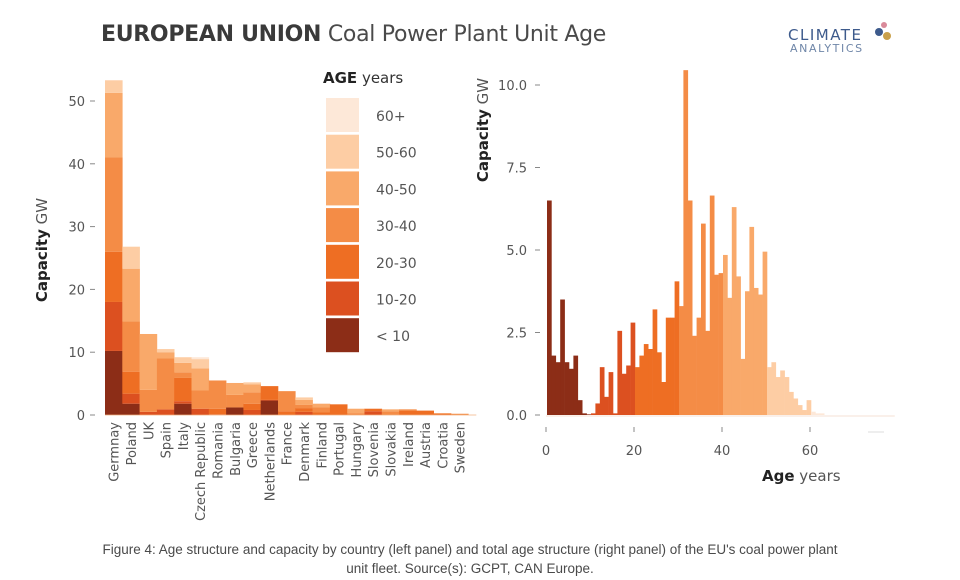  What do you see at coordinates (396, 301) in the screenshot?
I see `legend-label: 10-20` at bounding box center [396, 301].